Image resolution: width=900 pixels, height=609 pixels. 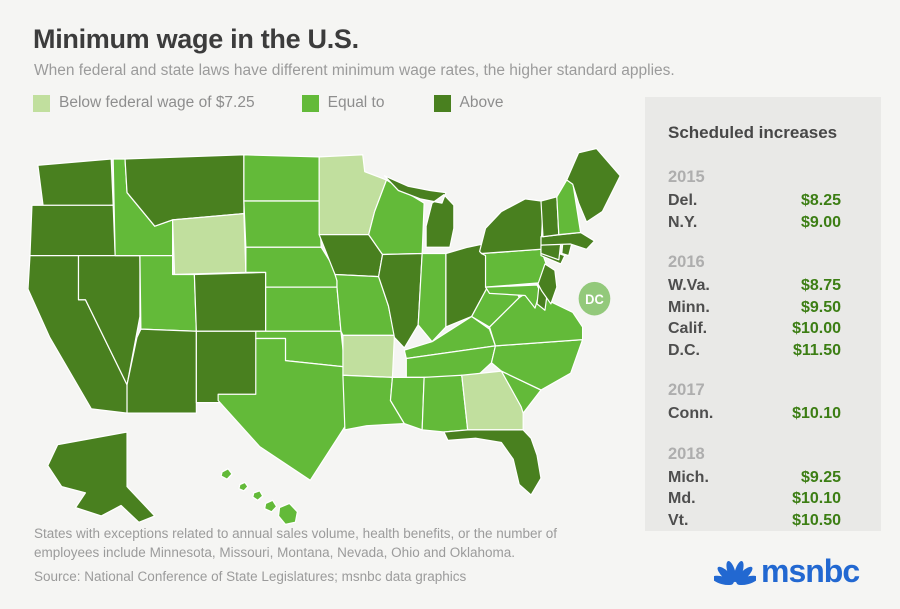 What do you see at coordinates (686, 262) in the screenshot?
I see `schedule-year: 2016` at bounding box center [686, 262].